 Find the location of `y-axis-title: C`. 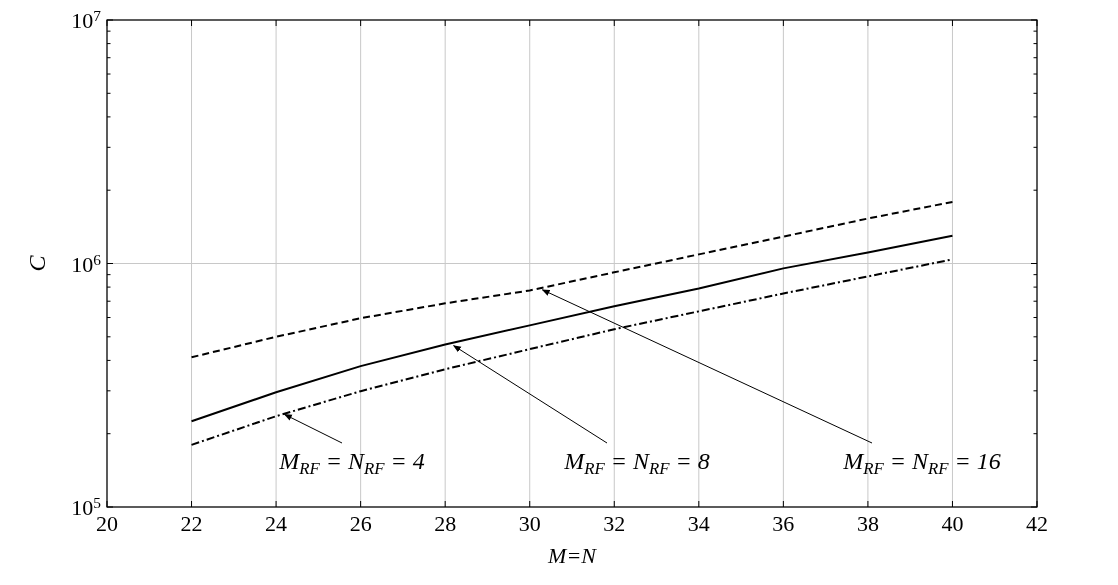

y-axis-title: C is located at coordinates (37, 263).